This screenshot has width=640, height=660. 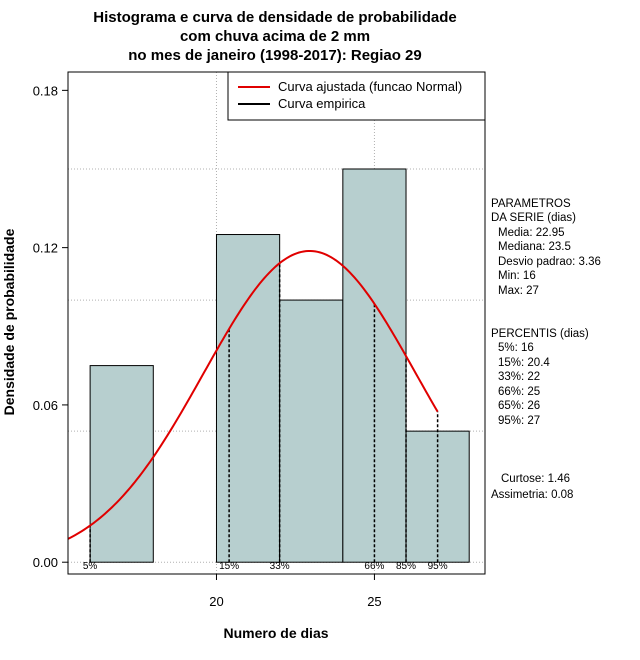 I want to click on percentil-95: 95%: 27, so click(x=519, y=421).